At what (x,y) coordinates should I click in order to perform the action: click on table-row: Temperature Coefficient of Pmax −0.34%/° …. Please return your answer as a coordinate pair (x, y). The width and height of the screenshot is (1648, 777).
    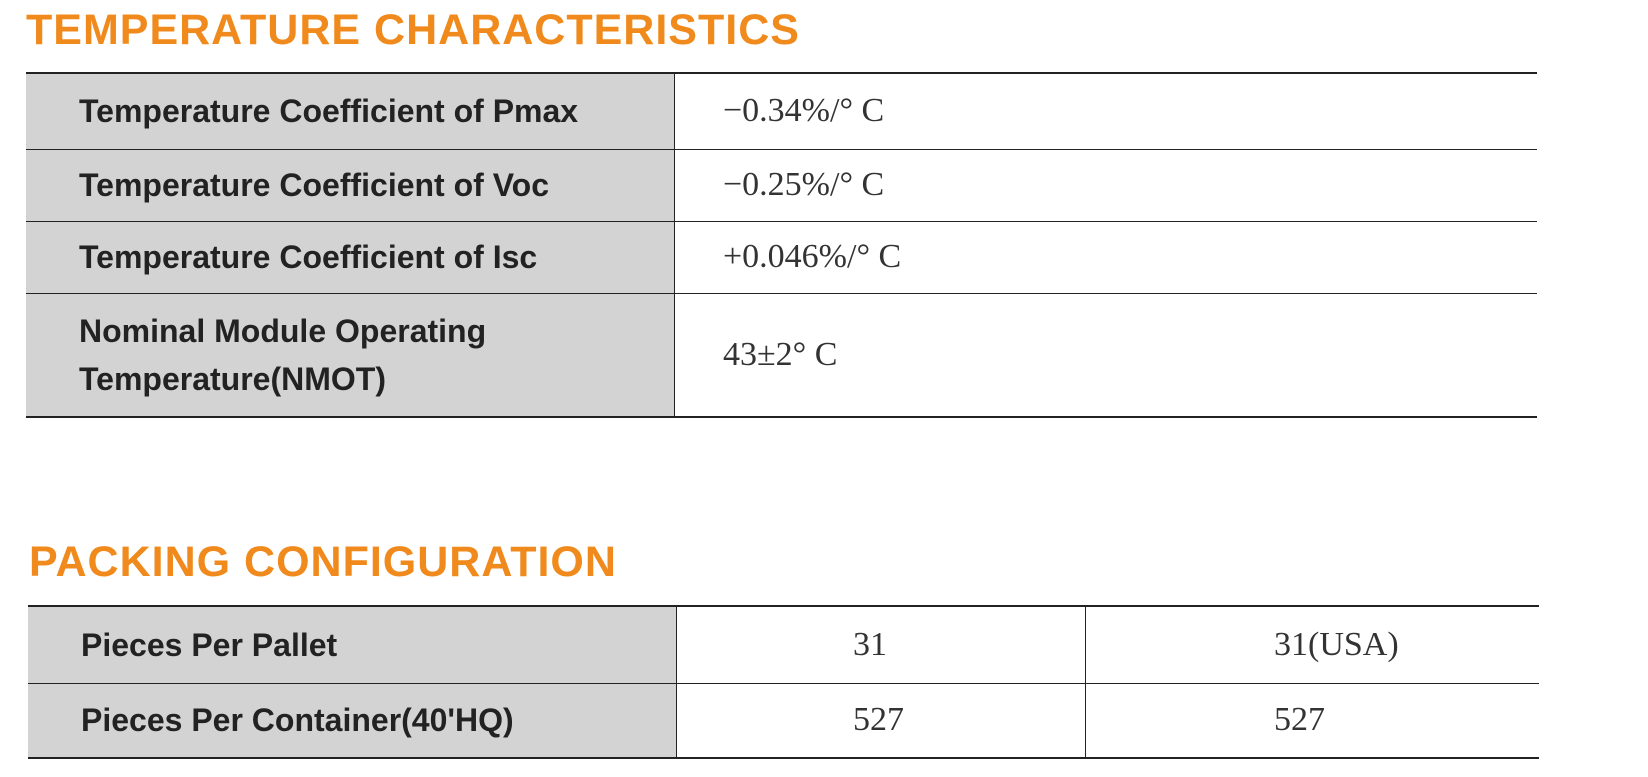
    Looking at the image, I should click on (781, 110).